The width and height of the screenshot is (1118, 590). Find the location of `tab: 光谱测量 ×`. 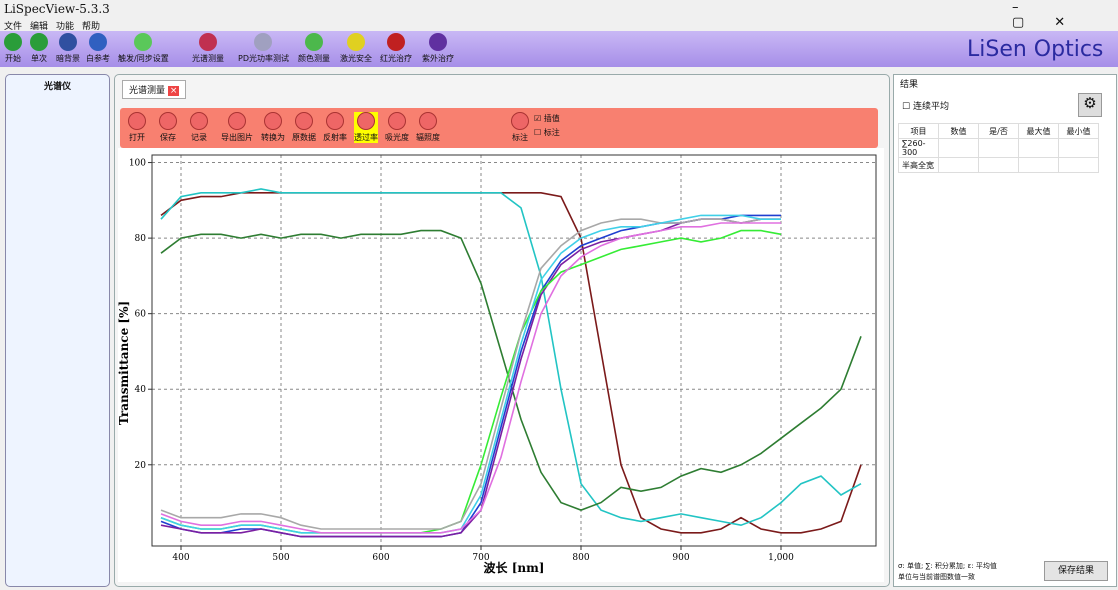

tab: 光谱测量 × is located at coordinates (154, 89).